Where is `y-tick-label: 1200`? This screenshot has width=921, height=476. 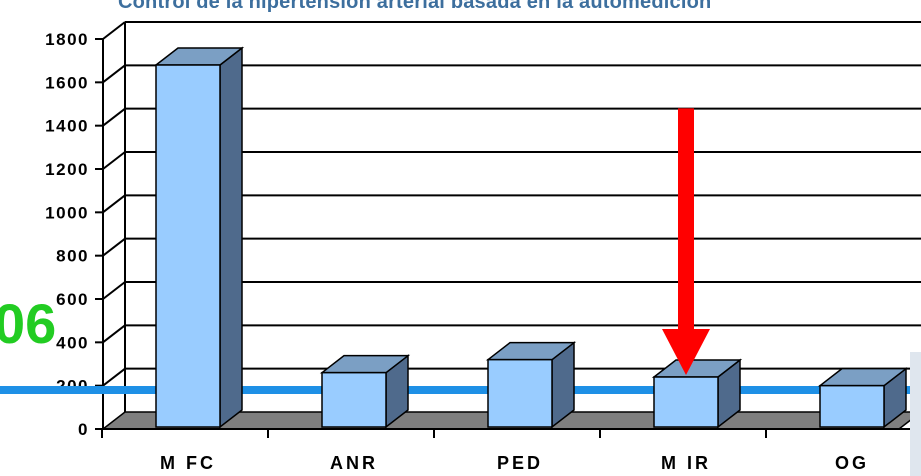
y-tick-label: 1200 is located at coordinates (67, 169).